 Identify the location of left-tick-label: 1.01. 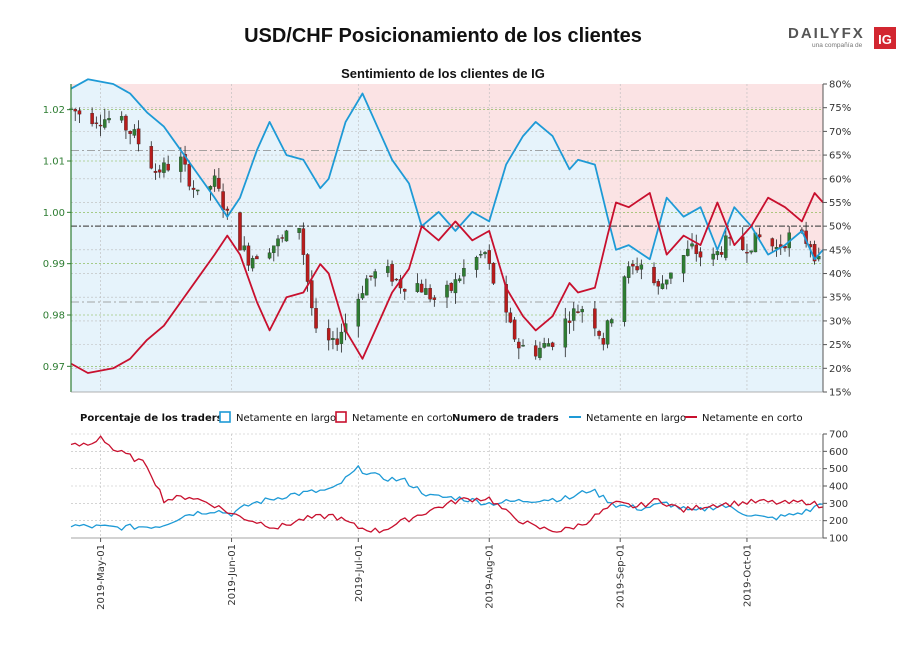
(54, 162).